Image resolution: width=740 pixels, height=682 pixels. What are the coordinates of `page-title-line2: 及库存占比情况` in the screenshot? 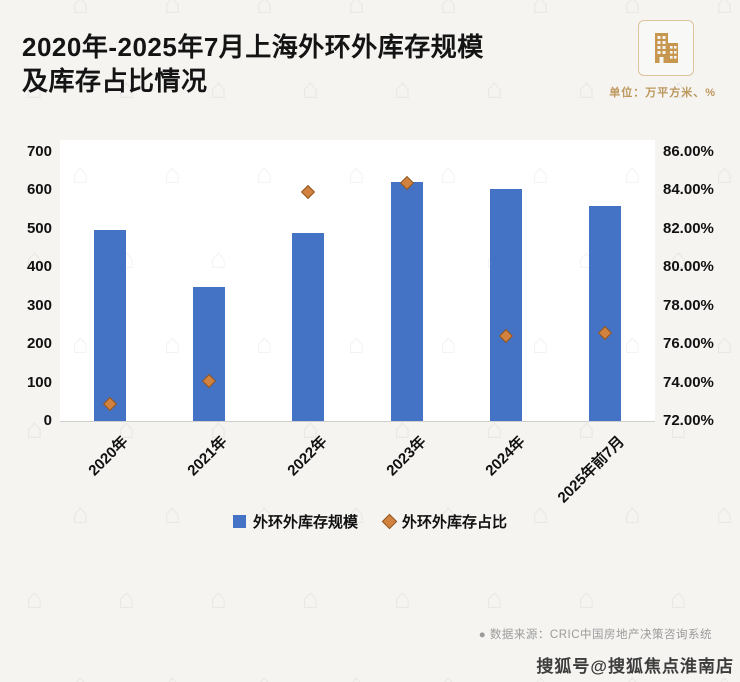 It's located at (115, 81).